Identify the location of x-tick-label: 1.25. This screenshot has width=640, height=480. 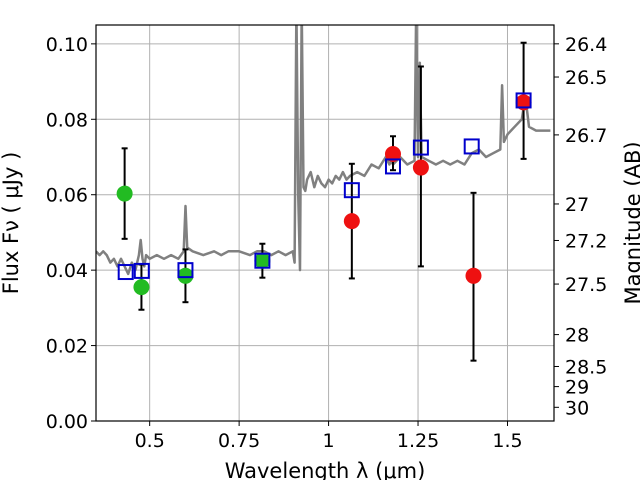
(418, 441).